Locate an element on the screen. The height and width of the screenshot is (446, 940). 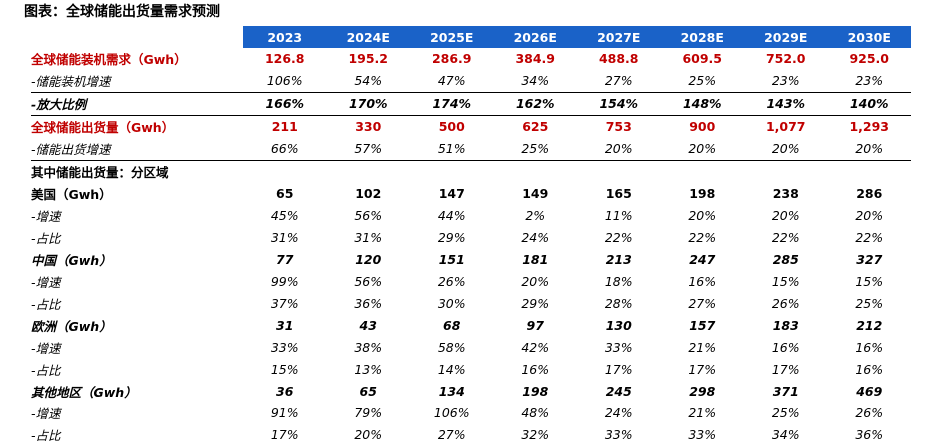
row-label: 欧洲（Gwh） is located at coordinates (71, 326).